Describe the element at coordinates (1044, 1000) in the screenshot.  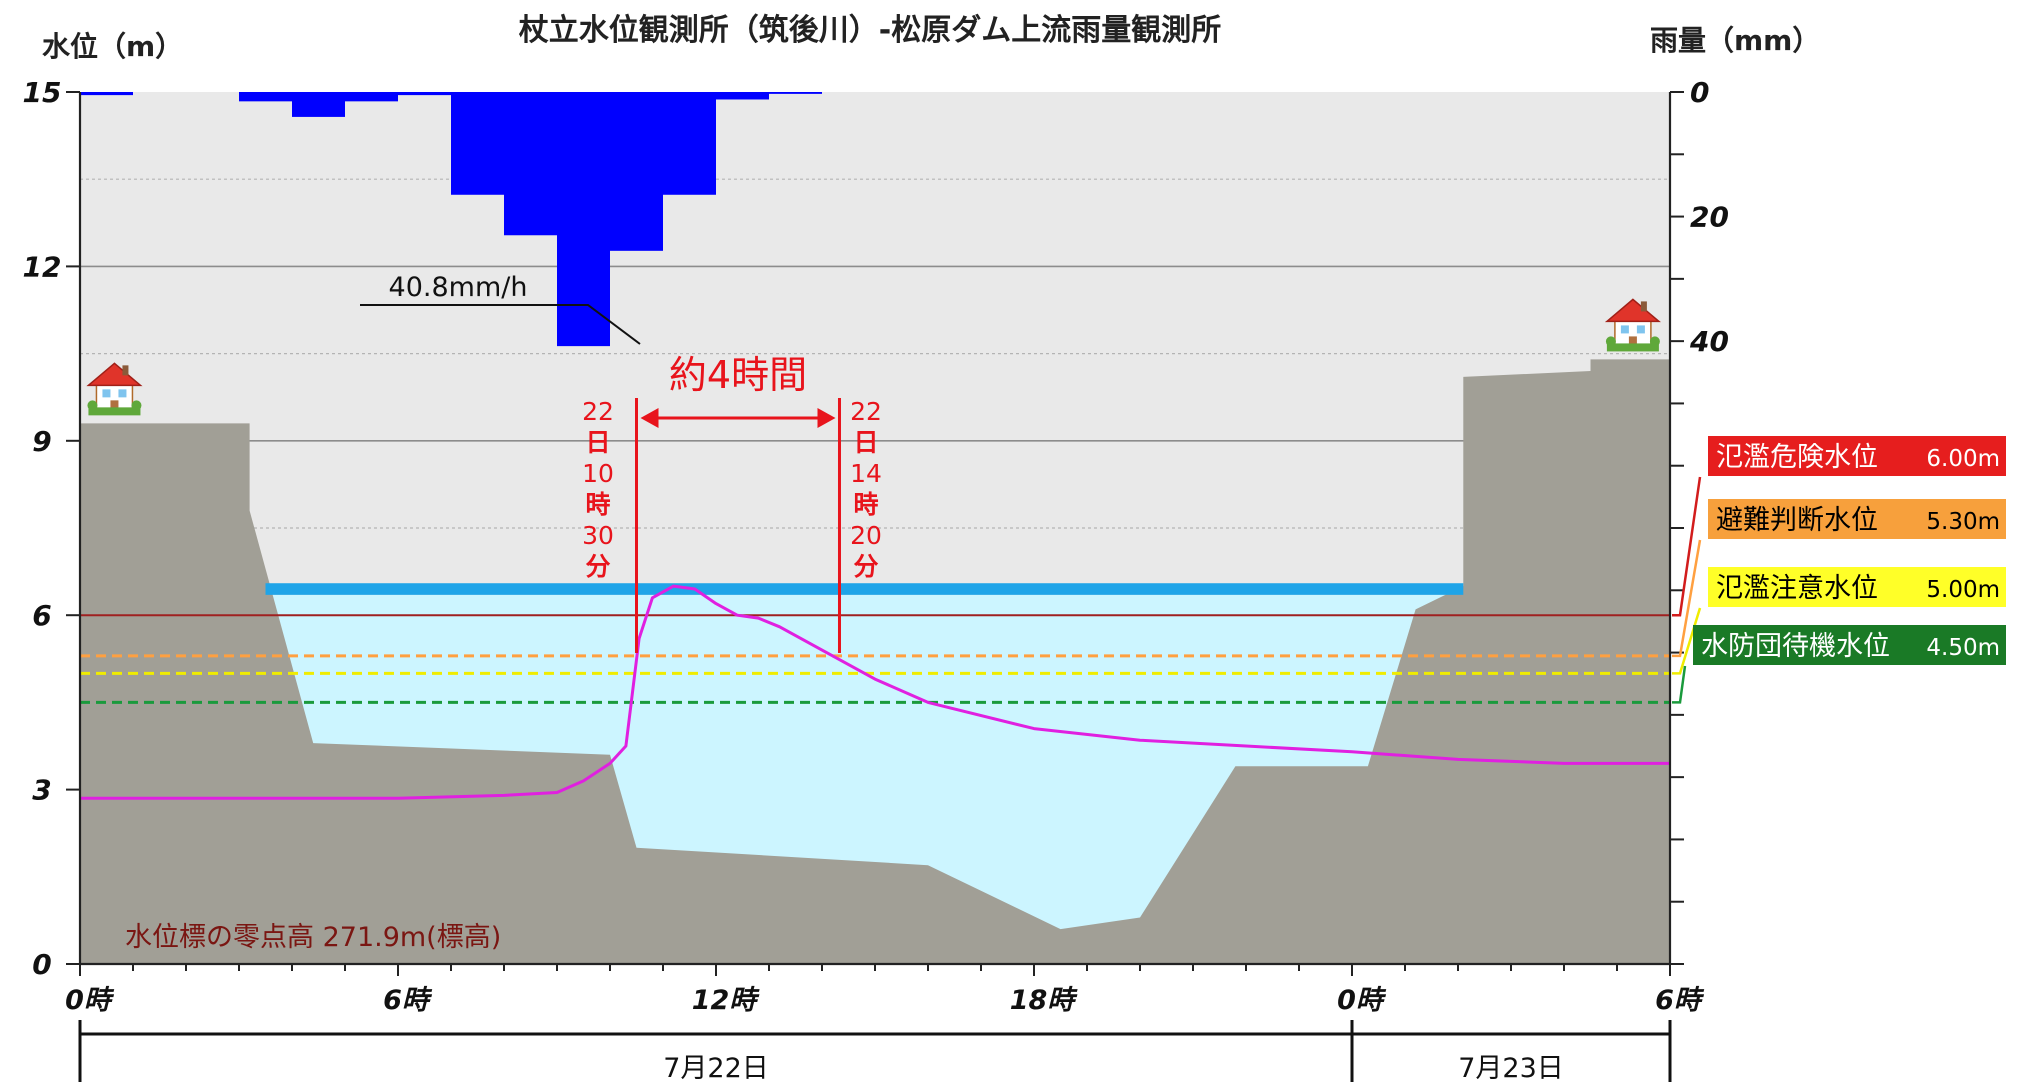
I see `x-tick-label: 18時` at that location.